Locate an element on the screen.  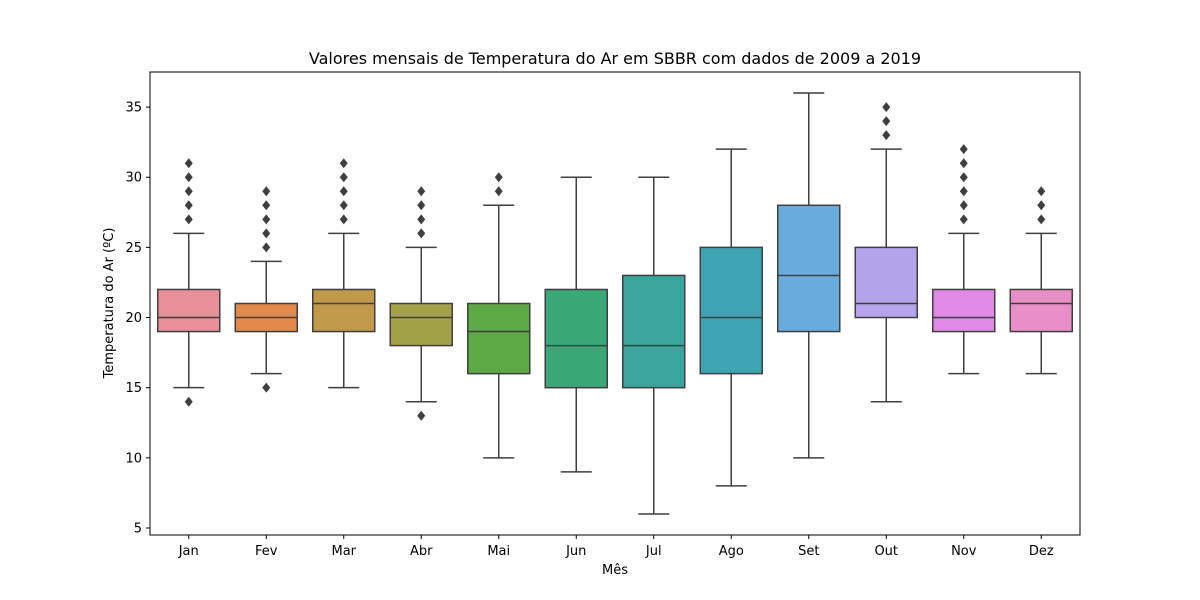
x-tick-label: Mai is located at coordinates (498, 551).